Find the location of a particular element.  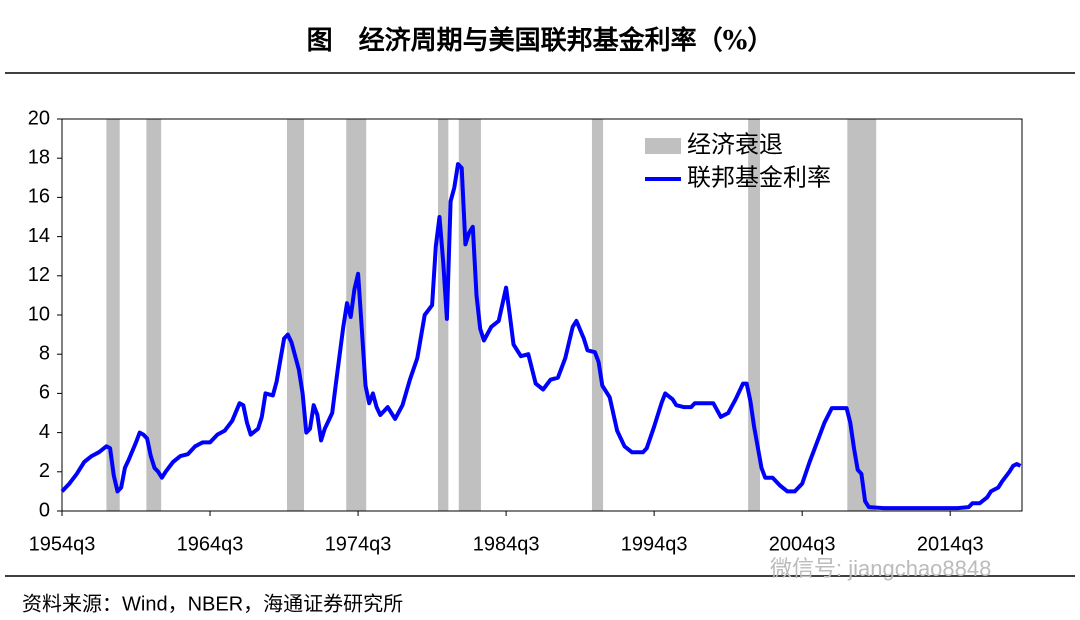

source: 资料来源：Wind，NBER，海通证券研究所 is located at coordinates (212, 603).